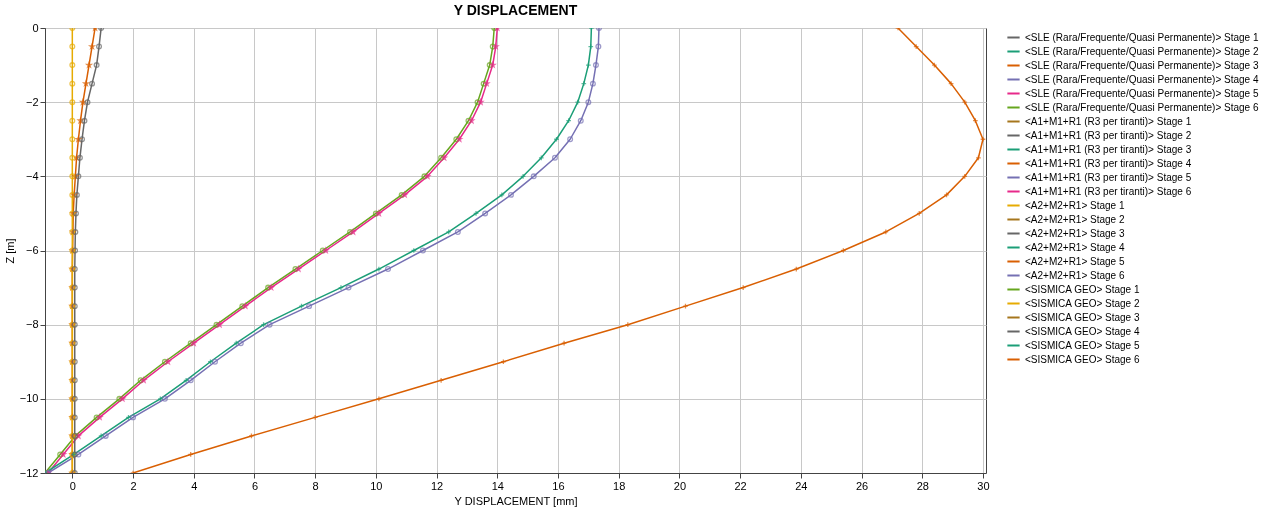 This screenshot has width=1273, height=516. Describe the element at coordinates (1082, 303) in the screenshot. I see `legend-label: <SISMICA GEO> Stage 2` at that location.